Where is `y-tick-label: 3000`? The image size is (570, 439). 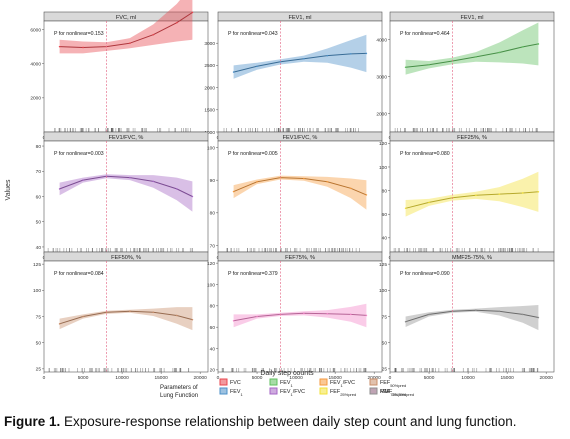
y-tick-label: 3000 is located at coordinates (381, 77).